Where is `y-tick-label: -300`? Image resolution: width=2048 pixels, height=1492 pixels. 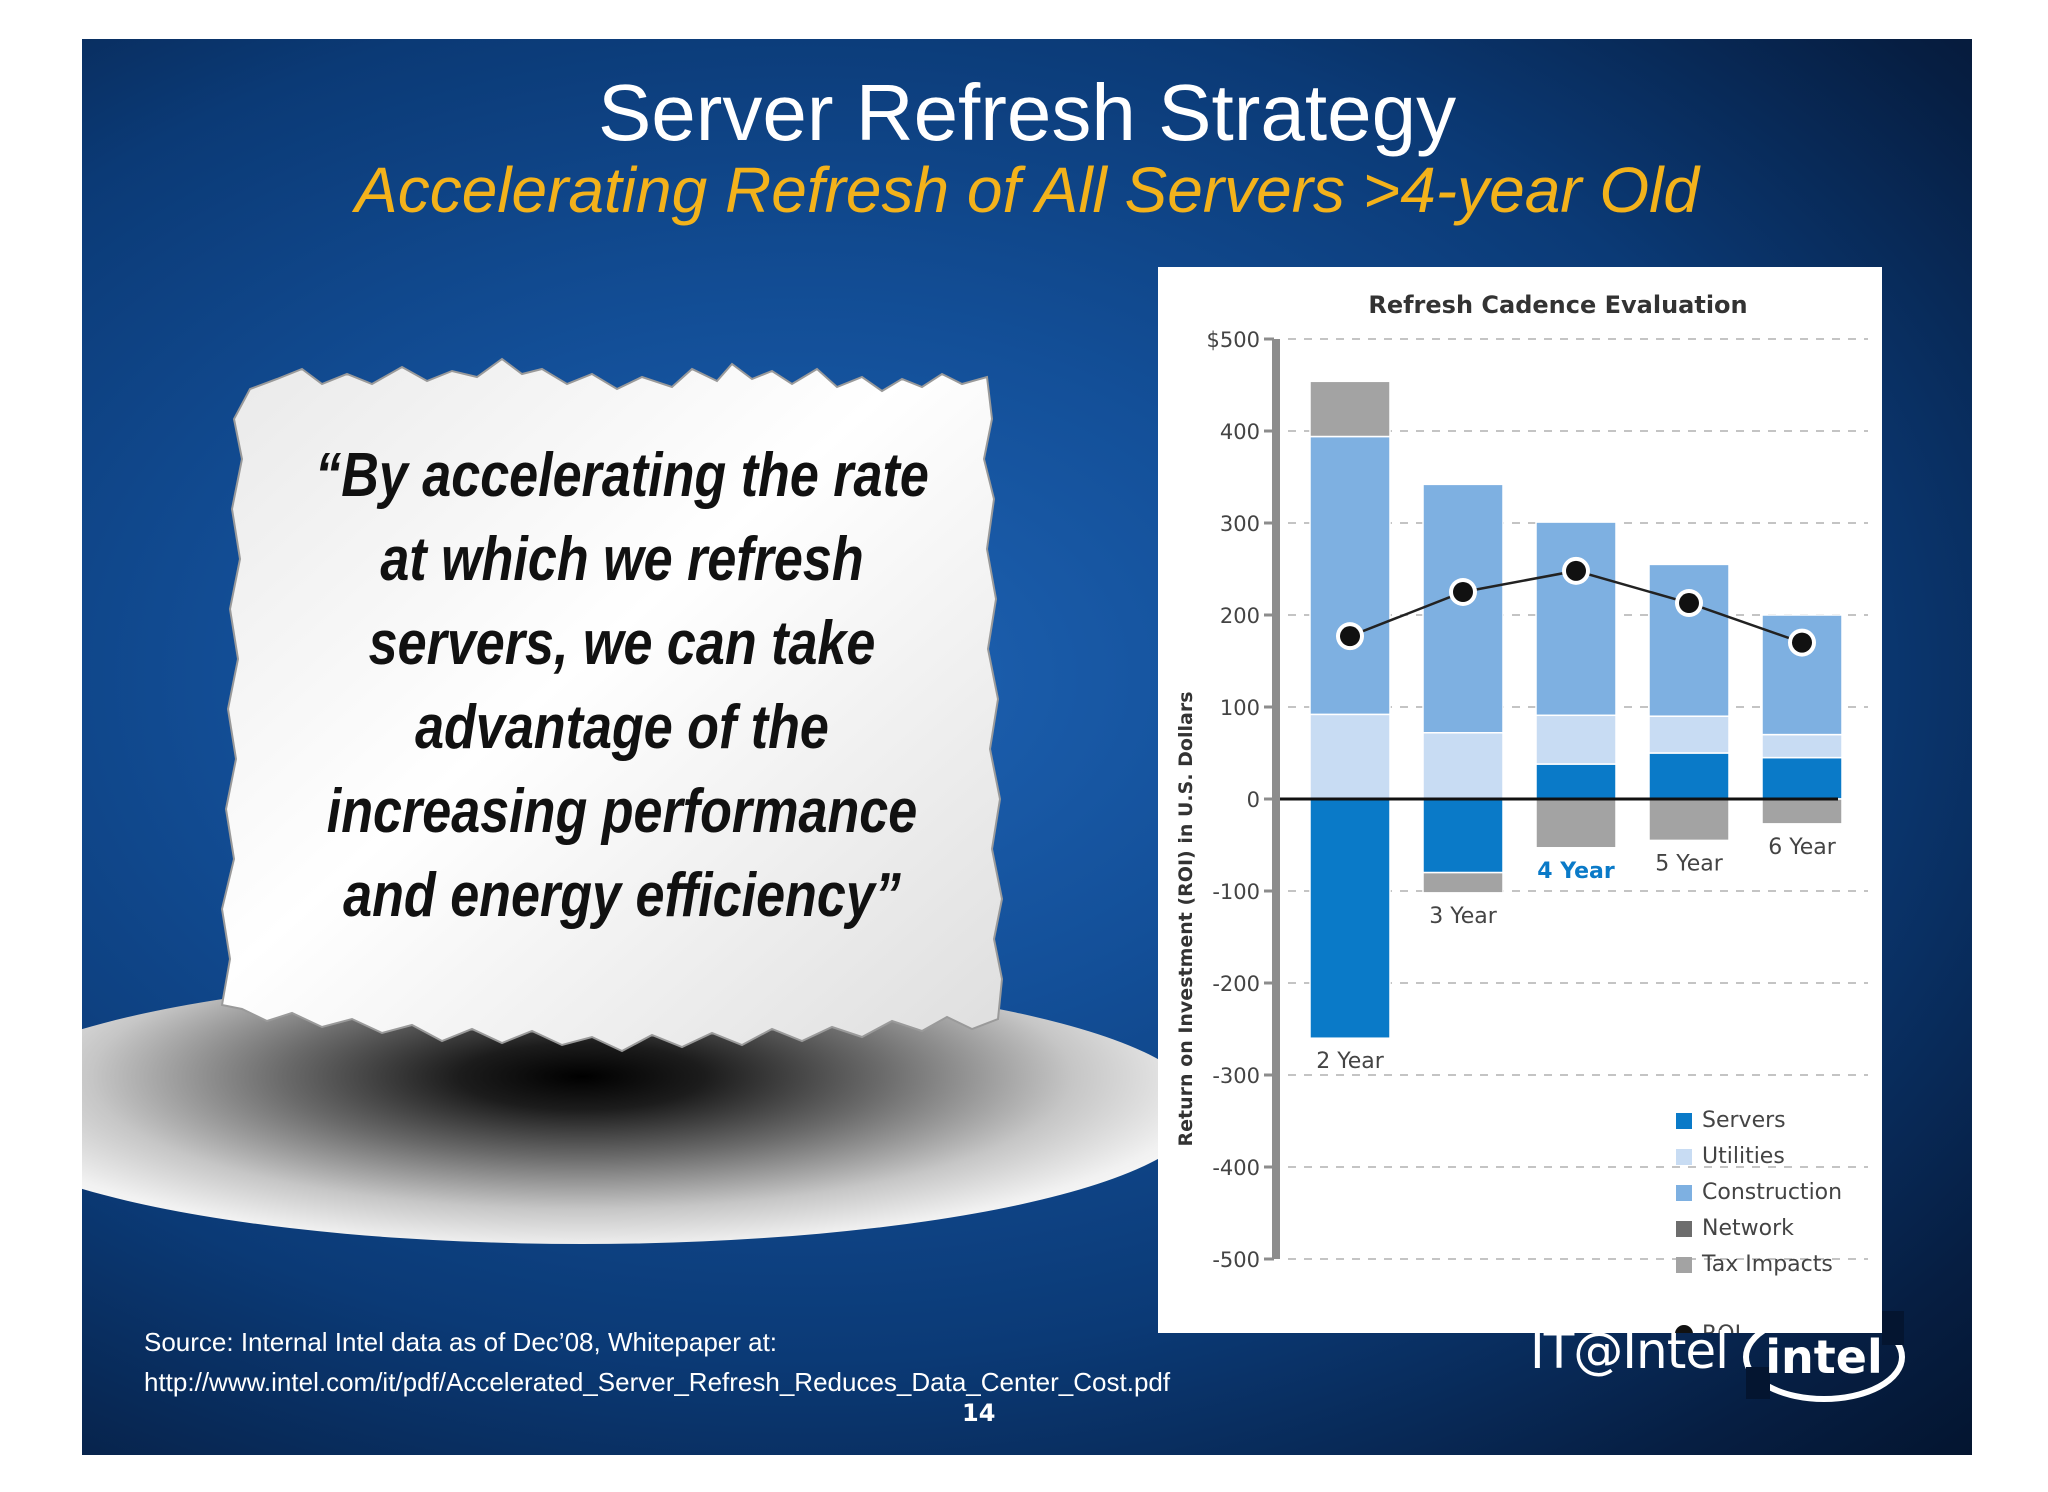 y-tick-label: -300 is located at coordinates (1236, 1076).